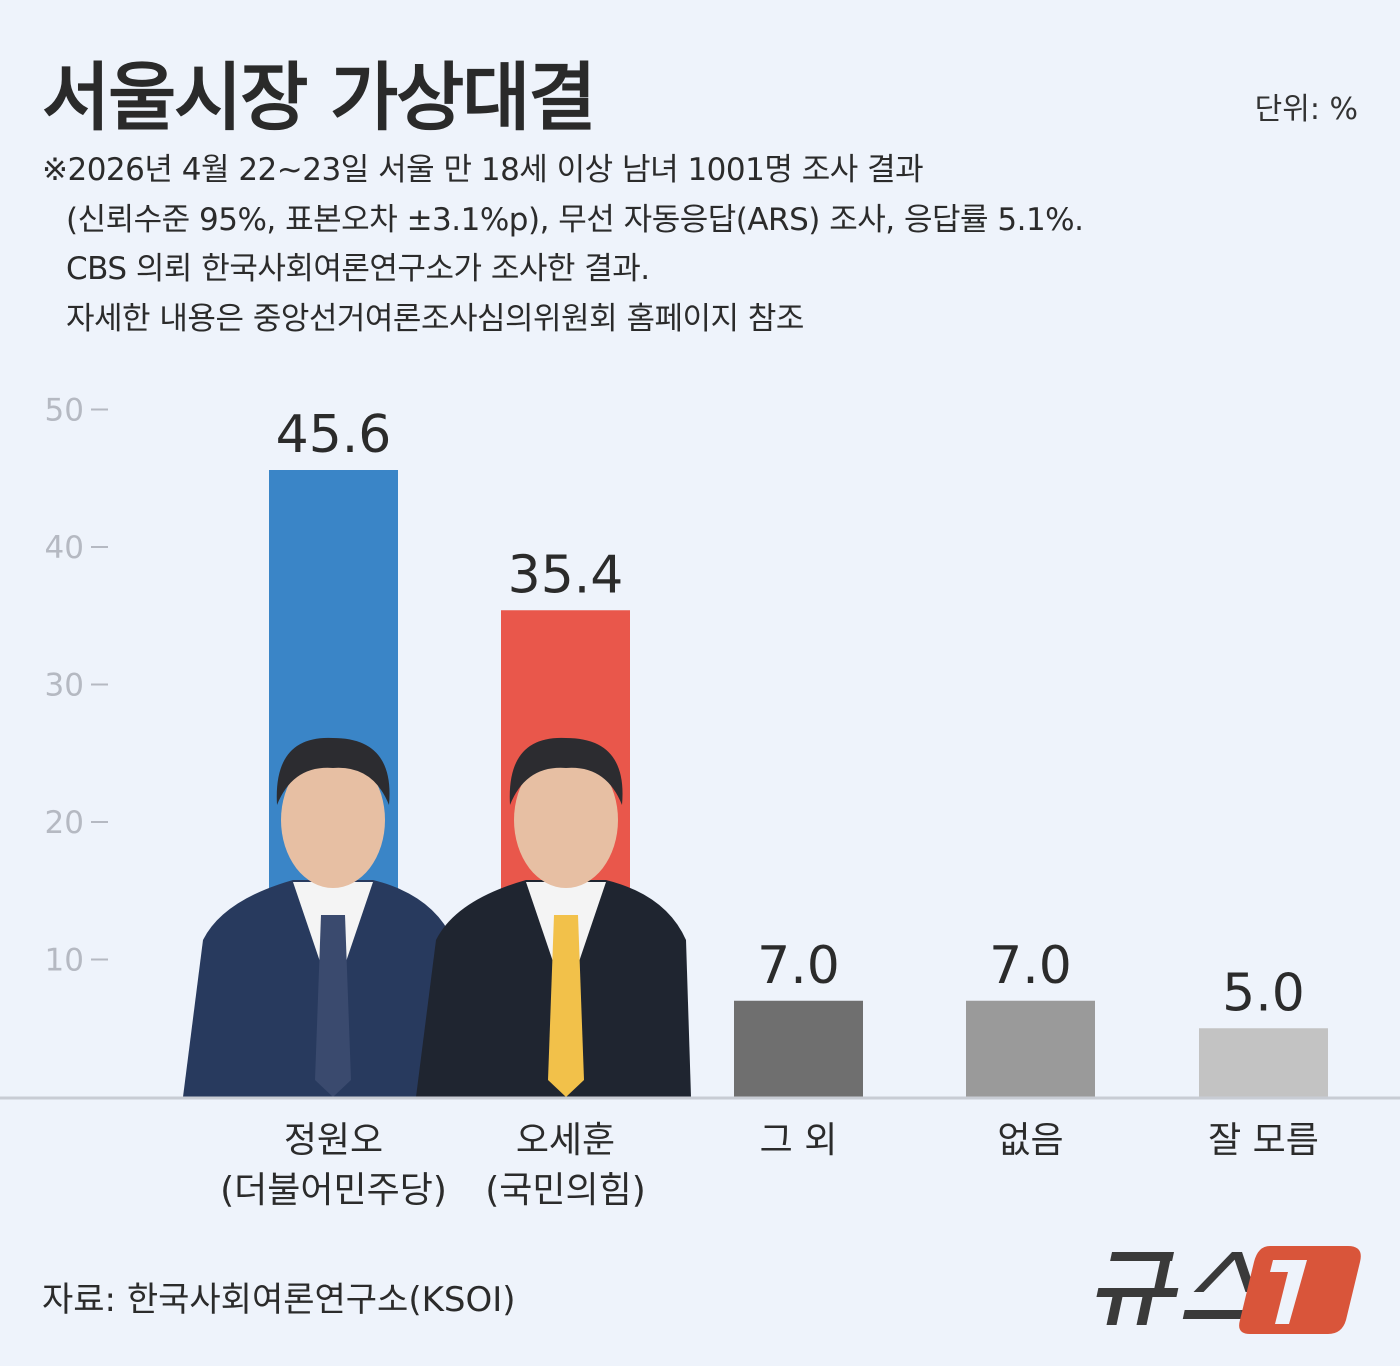 This screenshot has width=1400, height=1366. I want to click on value-label: 45.6, so click(334, 435).